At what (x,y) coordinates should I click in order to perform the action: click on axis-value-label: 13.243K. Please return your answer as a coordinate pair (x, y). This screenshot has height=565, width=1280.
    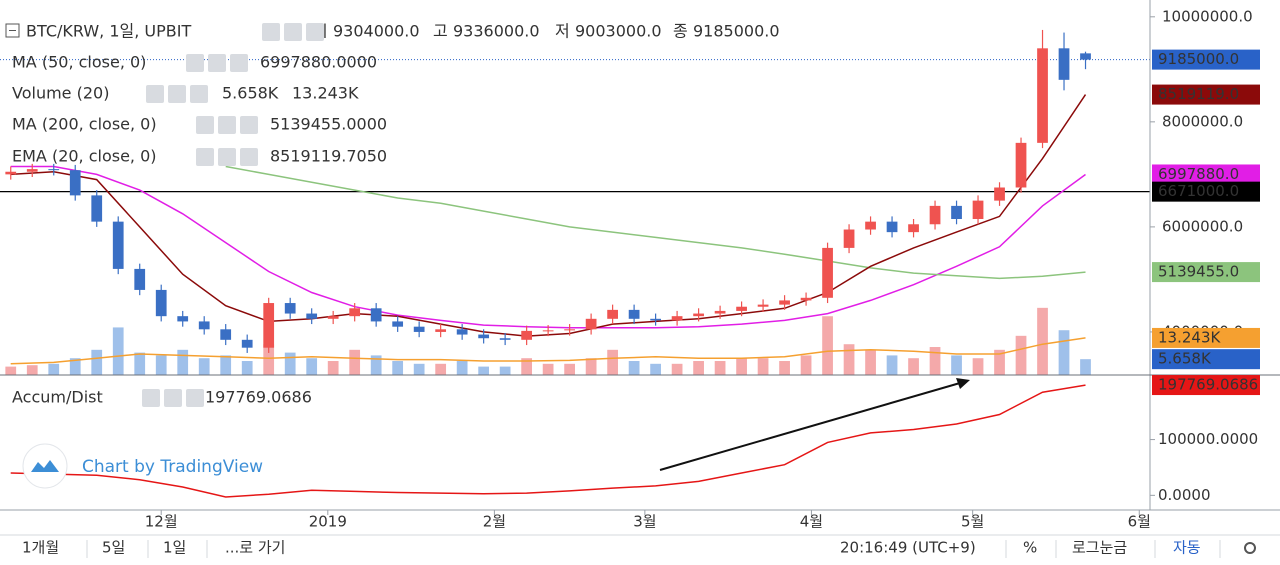
    Looking at the image, I should click on (1189, 337).